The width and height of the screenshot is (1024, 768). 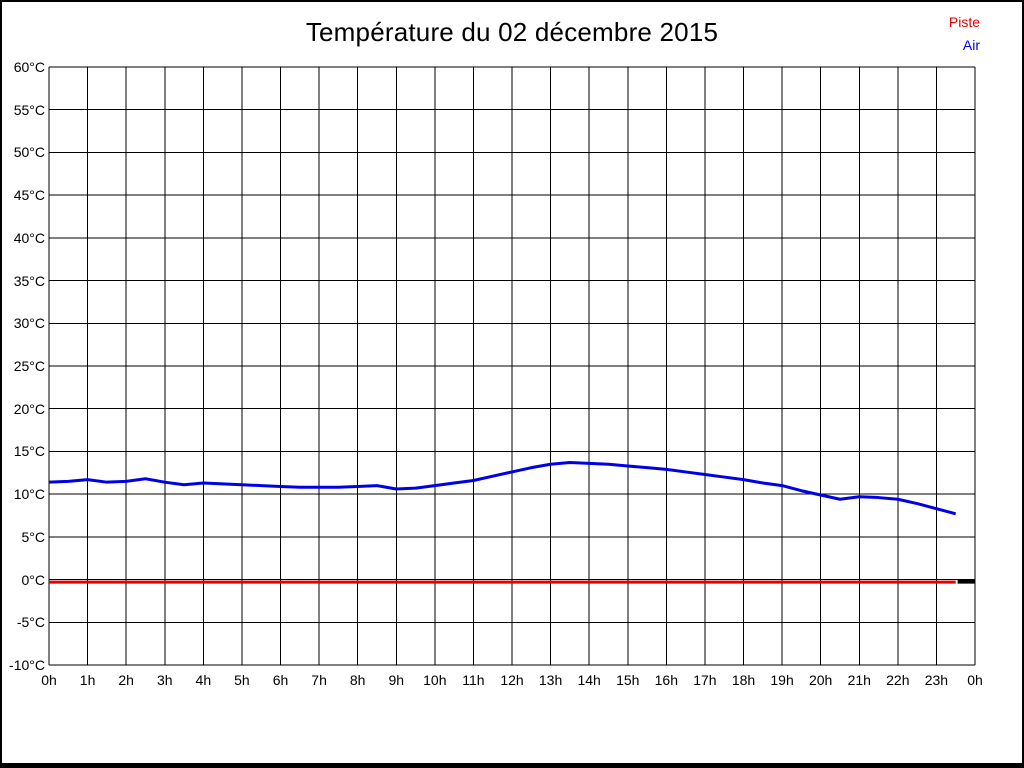 I want to click on x-axis-tick-label: 12h, so click(x=512, y=680).